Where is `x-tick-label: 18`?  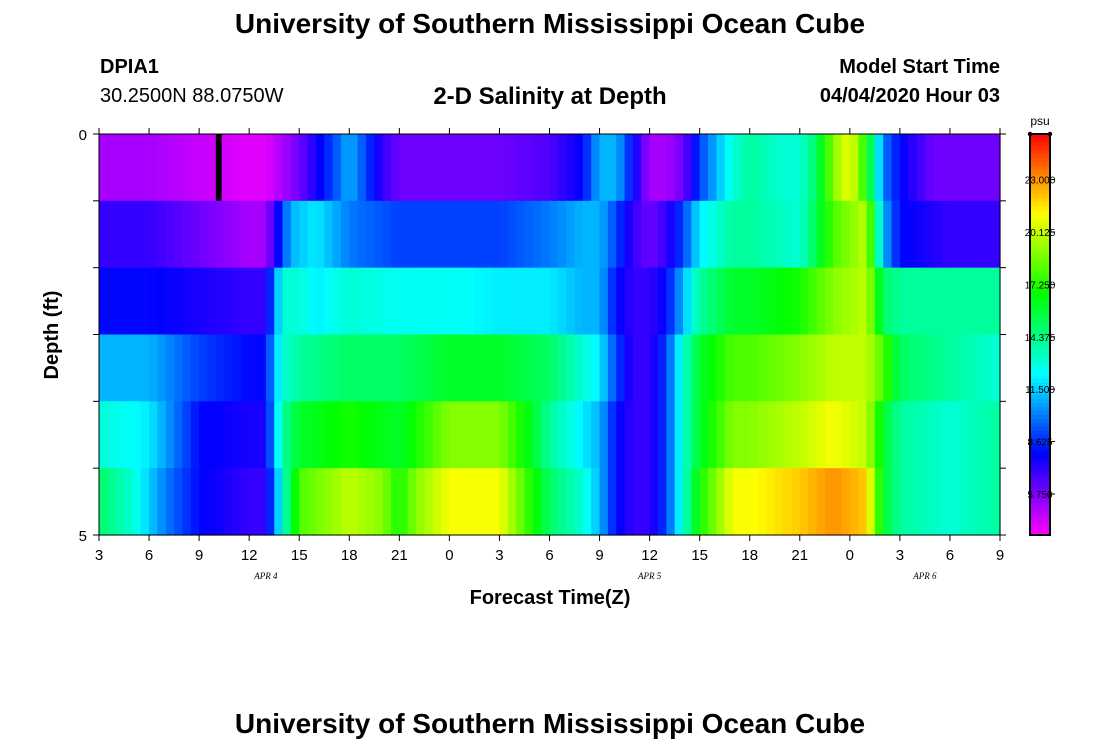 x-tick-label: 18 is located at coordinates (349, 555).